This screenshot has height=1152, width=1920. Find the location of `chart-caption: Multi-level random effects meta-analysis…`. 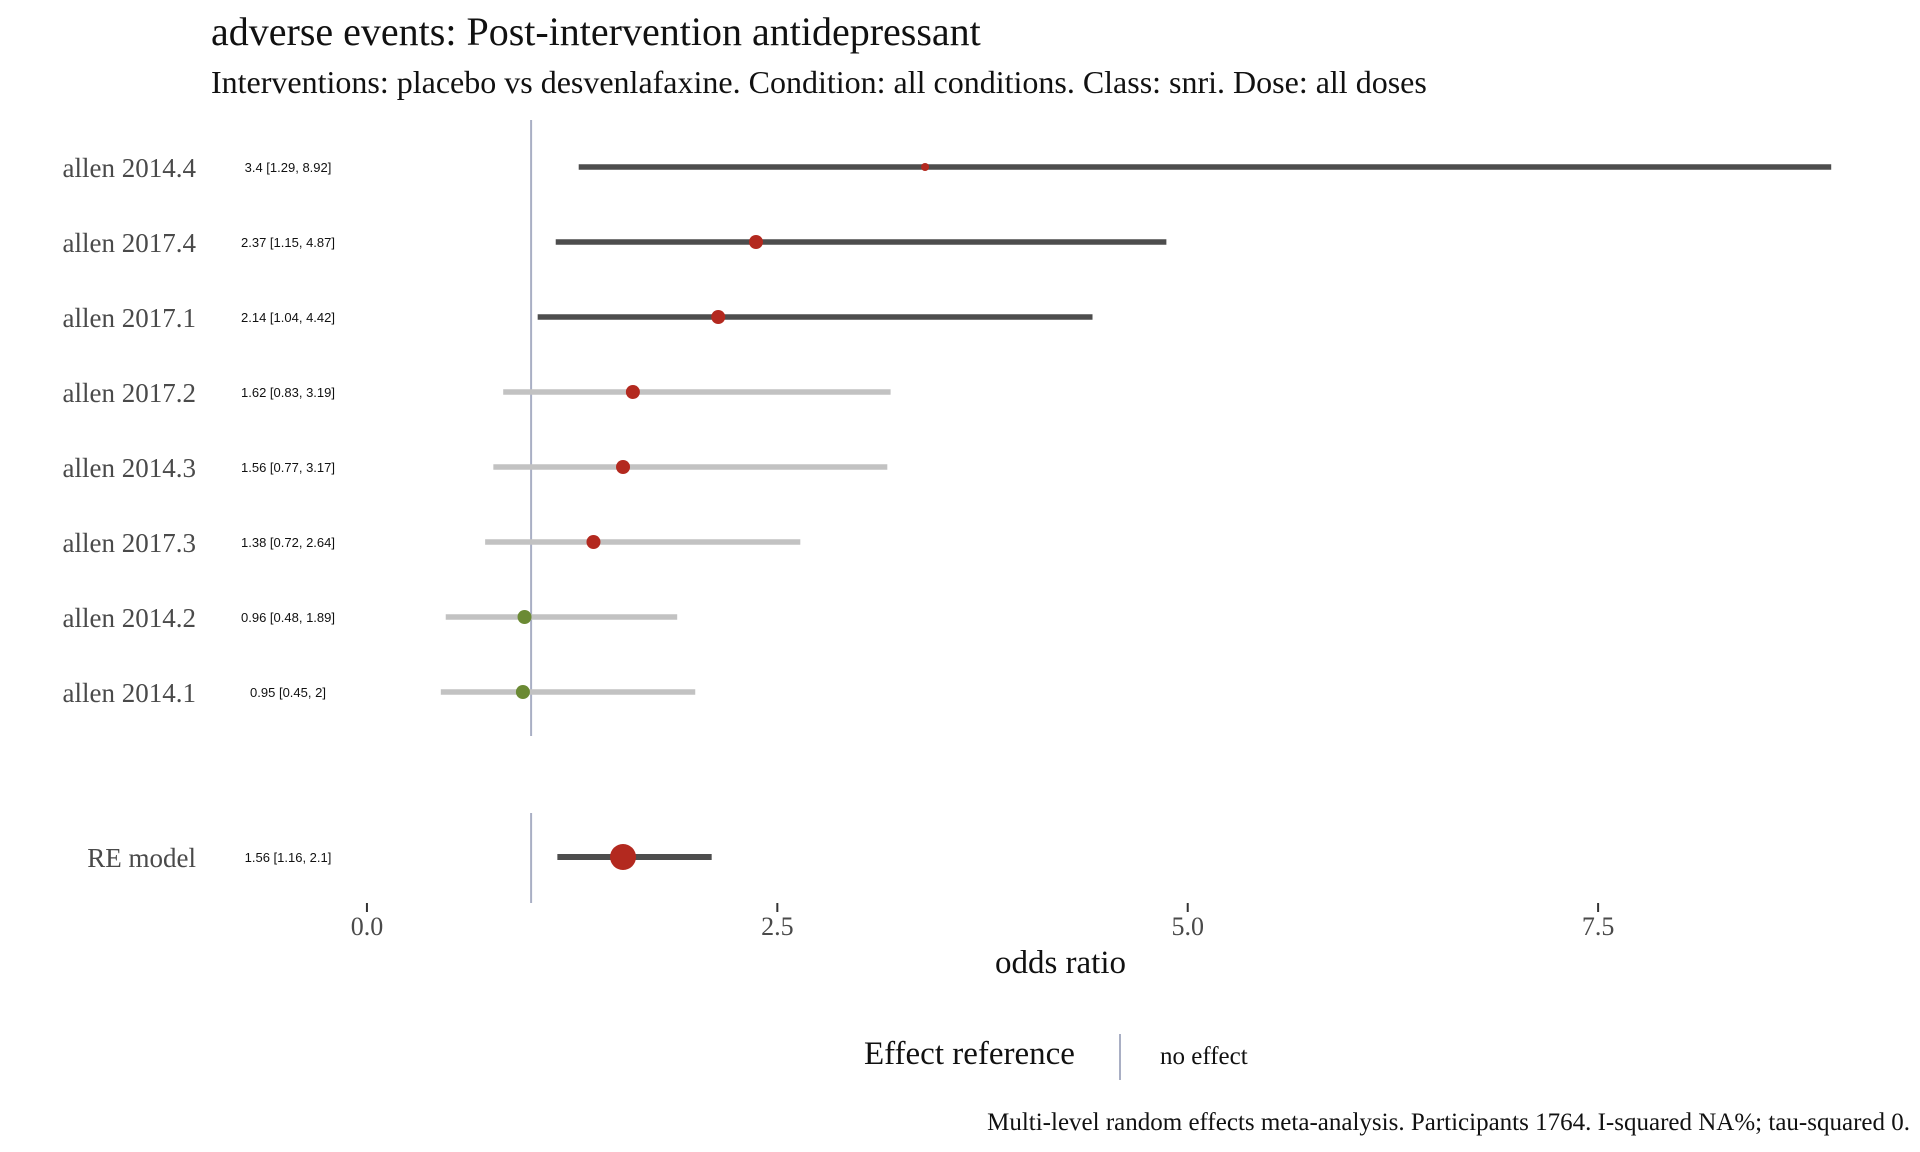

chart-caption: Multi-level random effects meta-analysis… is located at coordinates (1448, 1122).